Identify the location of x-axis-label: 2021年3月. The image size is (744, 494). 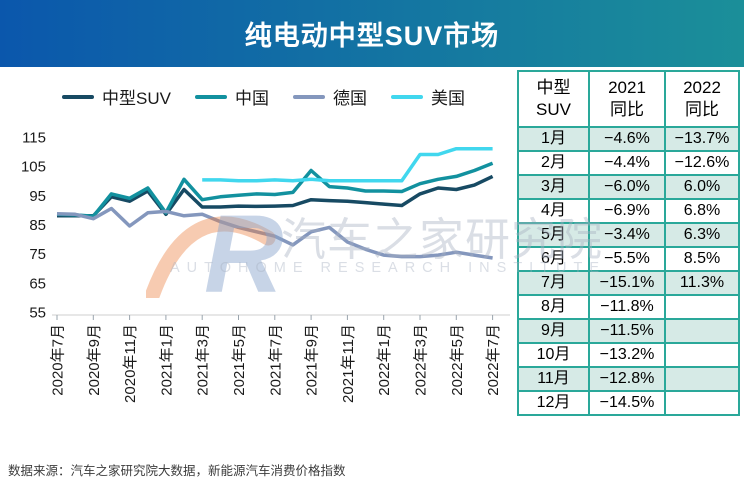
(203, 360).